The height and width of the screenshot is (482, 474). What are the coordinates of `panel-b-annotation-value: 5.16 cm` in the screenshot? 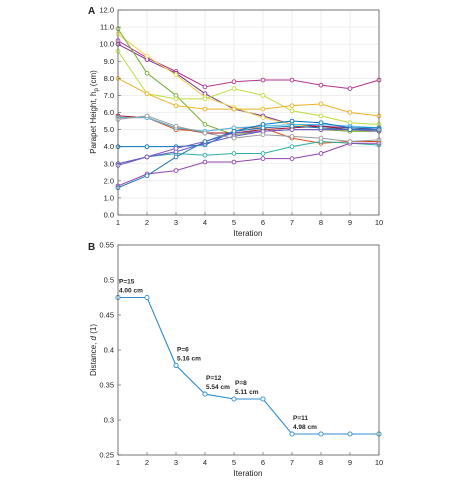 It's located at (189, 358).